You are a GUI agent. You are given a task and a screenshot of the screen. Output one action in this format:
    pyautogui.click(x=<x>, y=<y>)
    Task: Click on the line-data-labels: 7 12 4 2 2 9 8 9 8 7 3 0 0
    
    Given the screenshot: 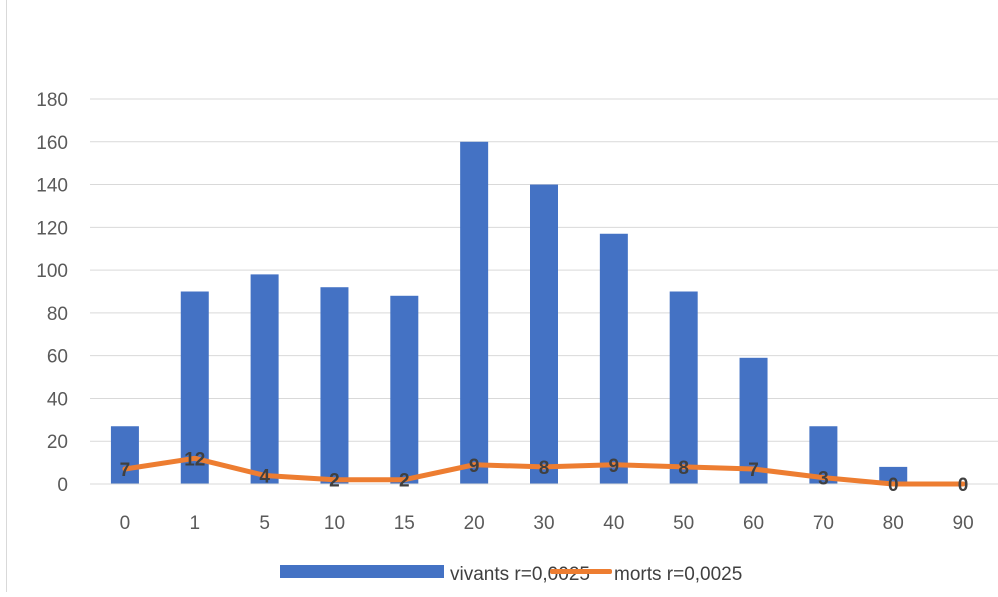 What is the action you would take?
    pyautogui.click(x=544, y=472)
    